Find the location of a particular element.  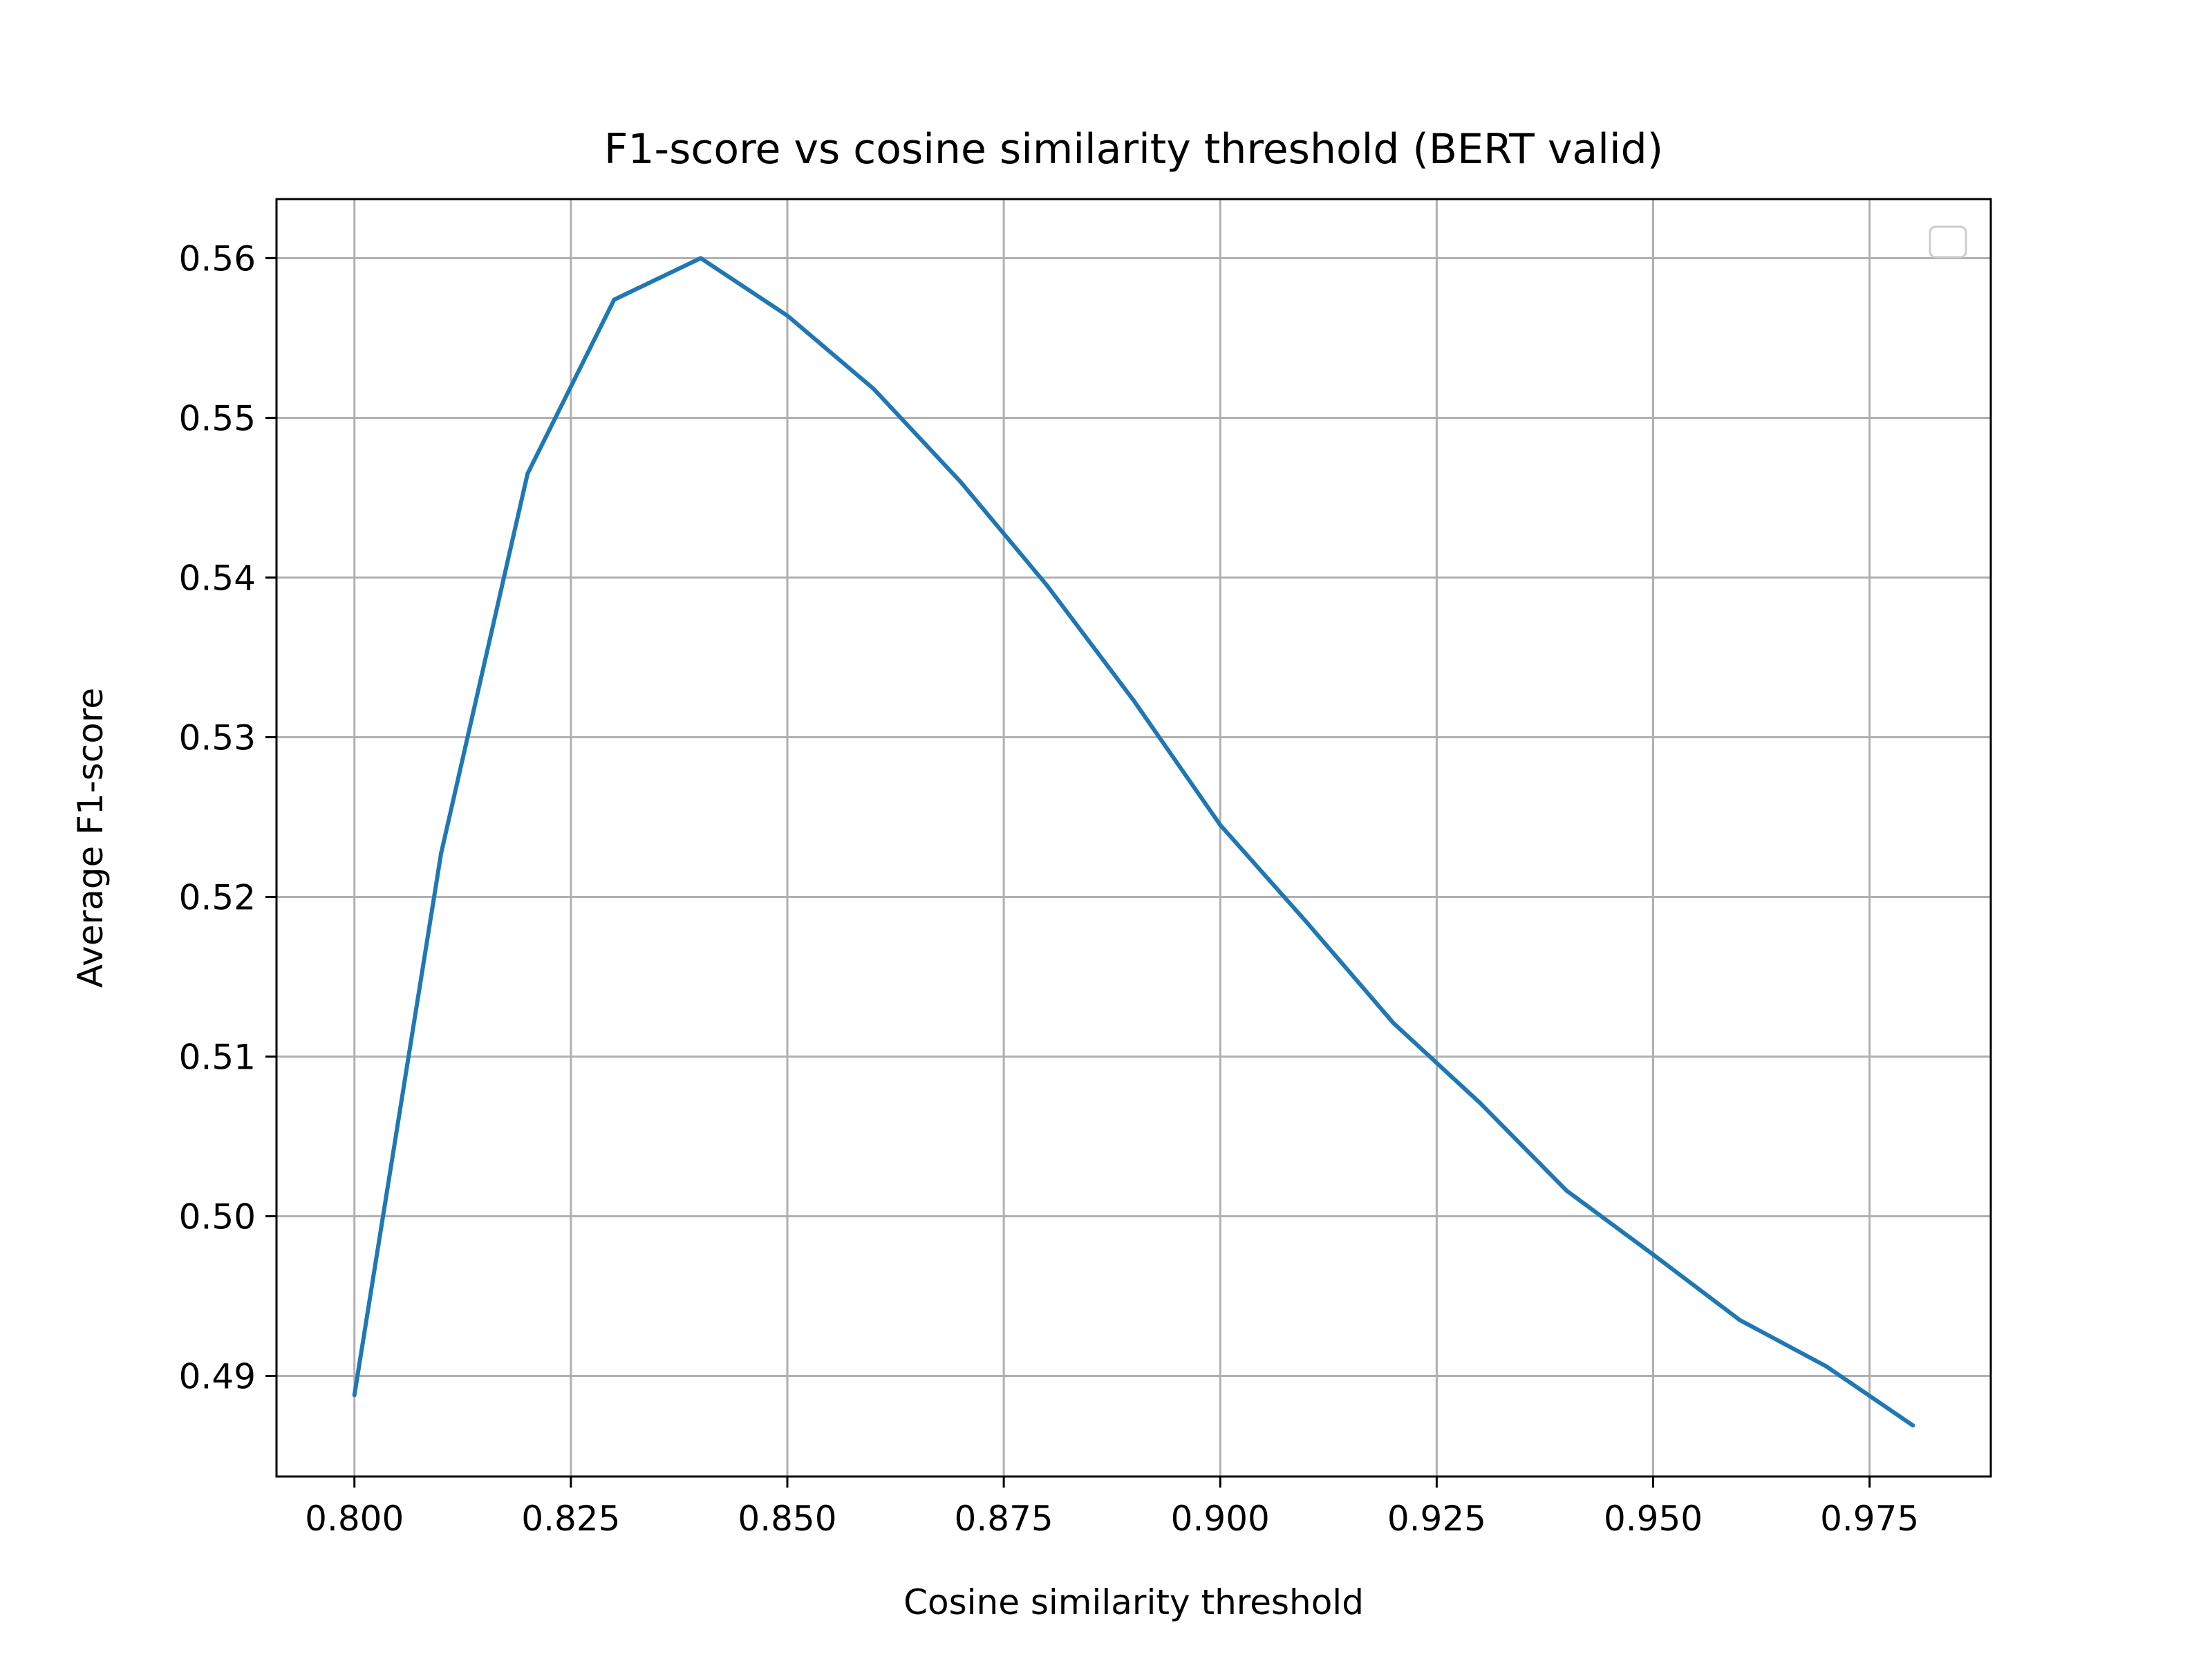

y-axis-label: Average F1-score is located at coordinates (91, 838).